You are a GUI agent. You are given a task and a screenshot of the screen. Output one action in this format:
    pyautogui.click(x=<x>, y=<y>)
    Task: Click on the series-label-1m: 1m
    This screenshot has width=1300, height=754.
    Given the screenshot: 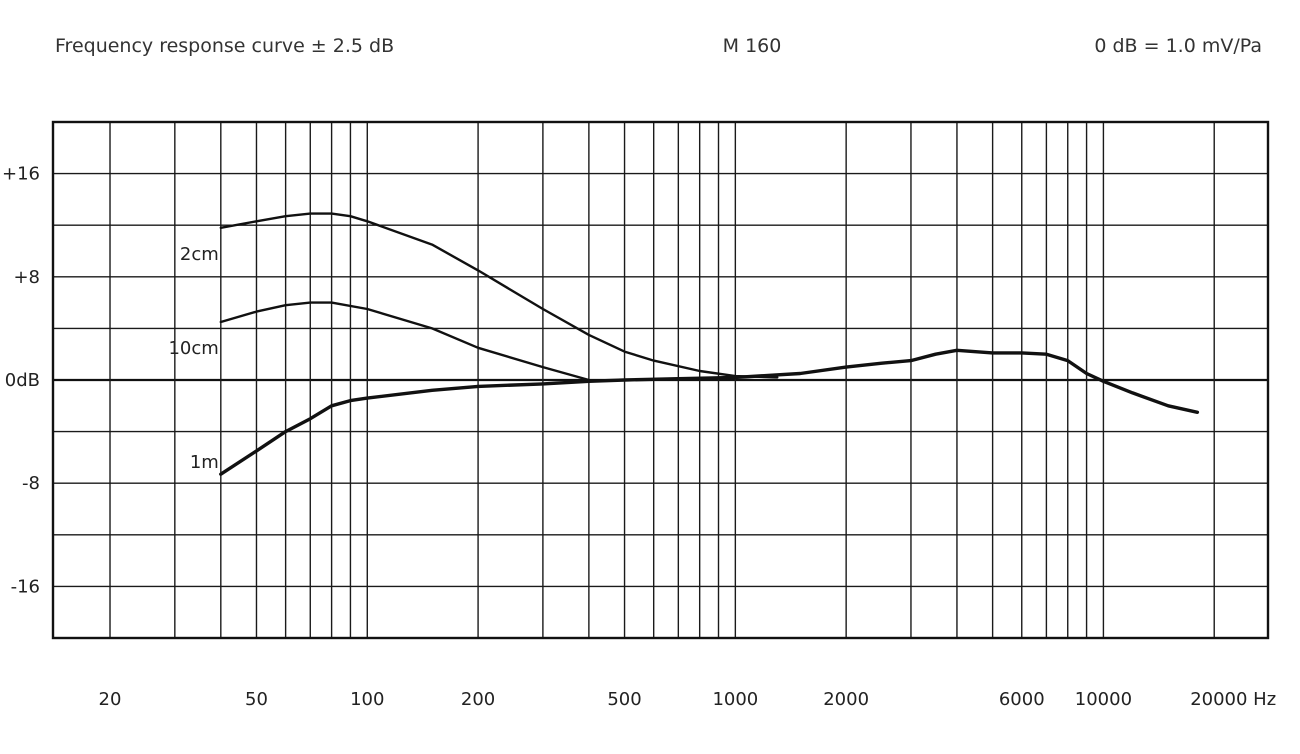 What is the action you would take?
    pyautogui.click(x=204, y=462)
    